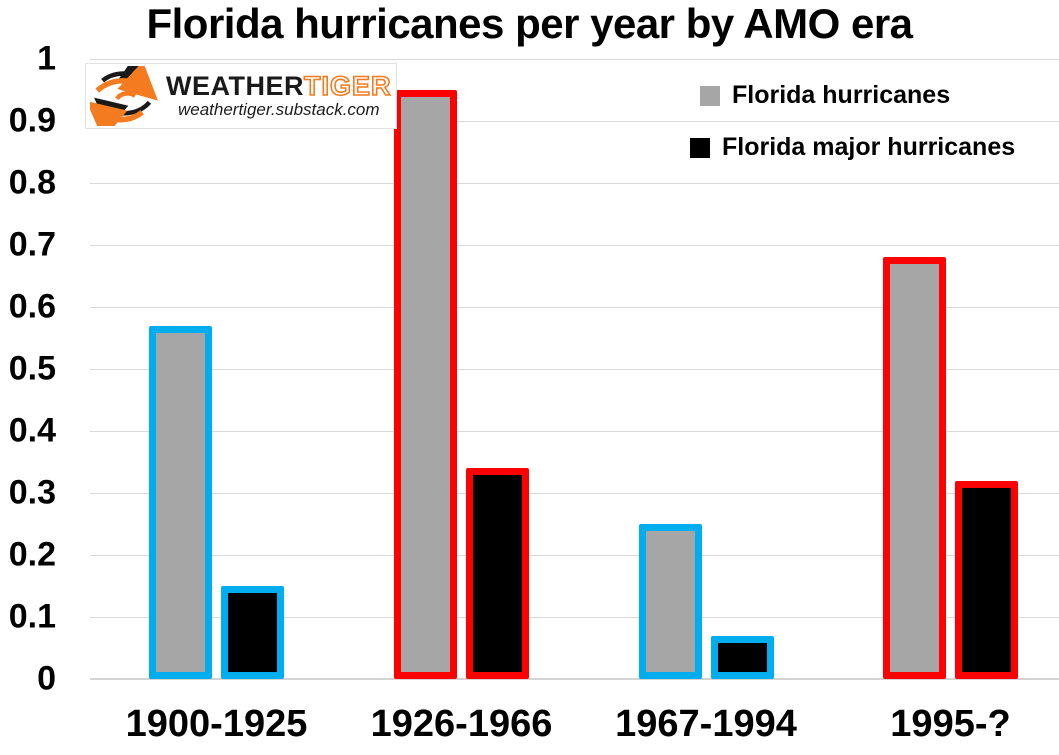 The height and width of the screenshot is (755, 1059). Describe the element at coordinates (32, 492) in the screenshot. I see `y-axis-tick-label: 0.3` at that location.